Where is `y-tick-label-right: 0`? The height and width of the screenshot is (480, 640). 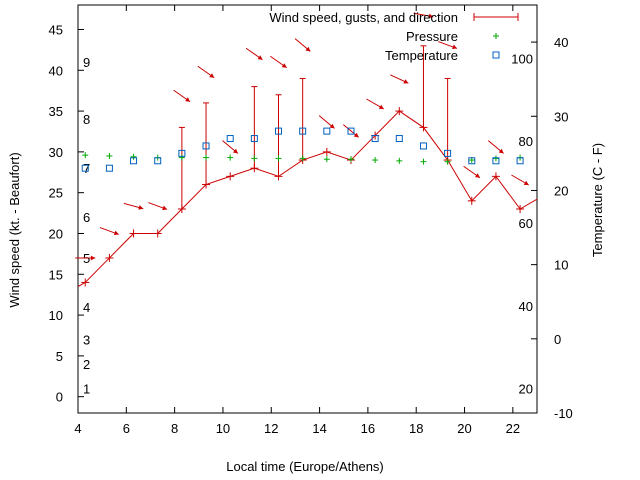
y-tick-label-right: 0 is located at coordinates (557, 339).